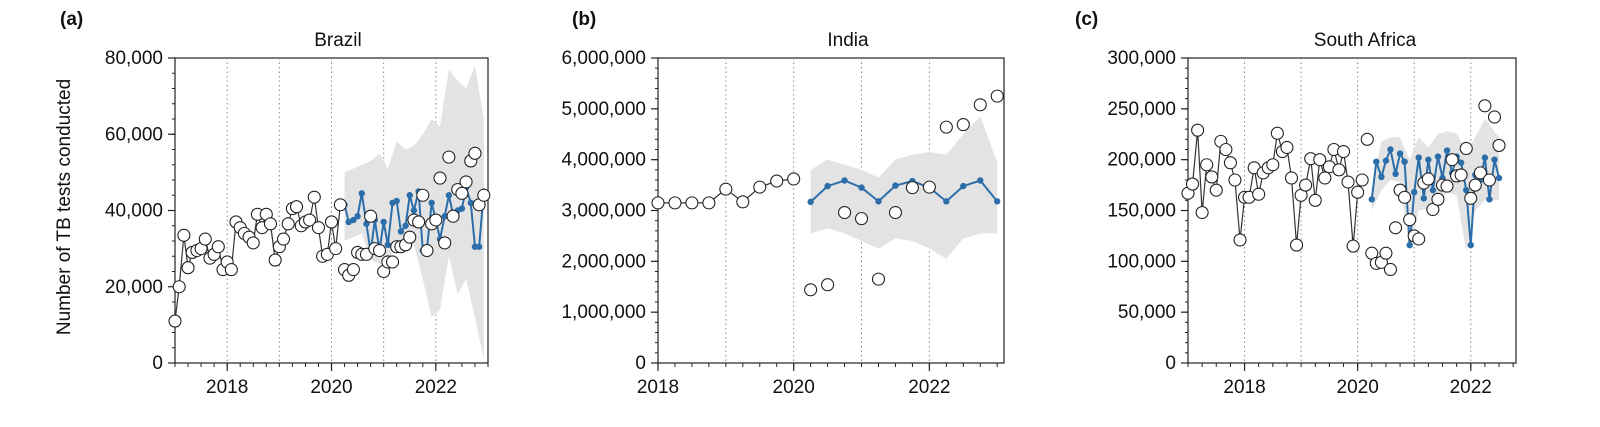 This screenshot has width=1600, height=427. Describe the element at coordinates (1471, 387) in the screenshot. I see `x-tick-label: 2022` at that location.